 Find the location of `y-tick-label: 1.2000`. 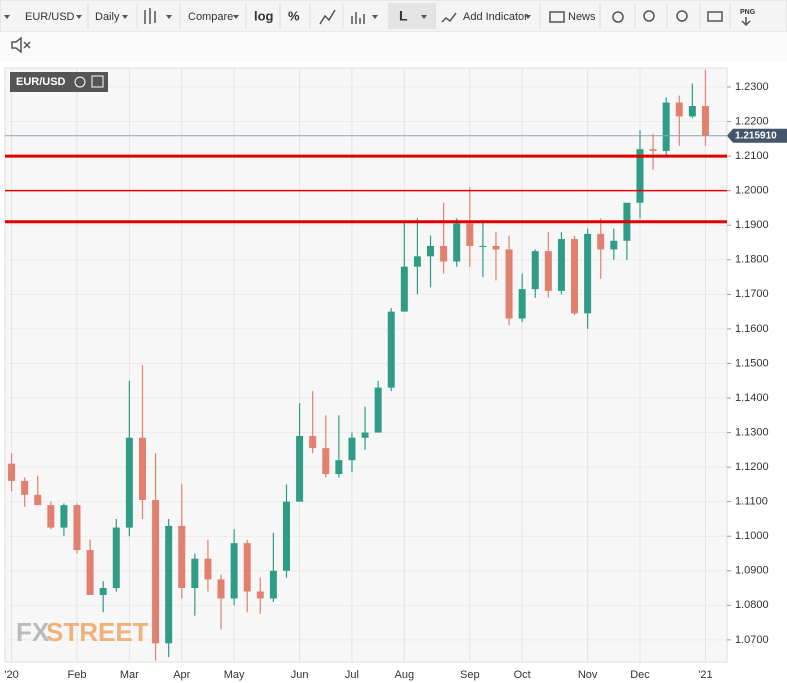

y-tick-label: 1.2000 is located at coordinates (752, 191).